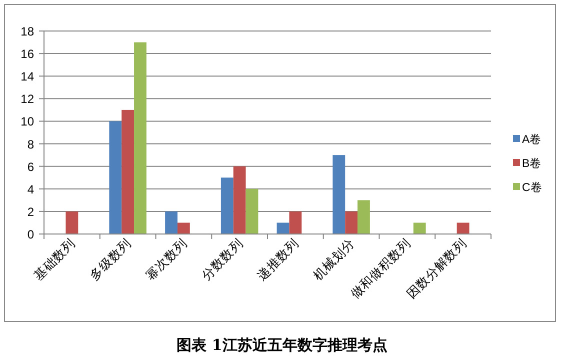 The height and width of the screenshot is (358, 564). I want to click on x-tick-label: 递推数列, so click(278, 259).